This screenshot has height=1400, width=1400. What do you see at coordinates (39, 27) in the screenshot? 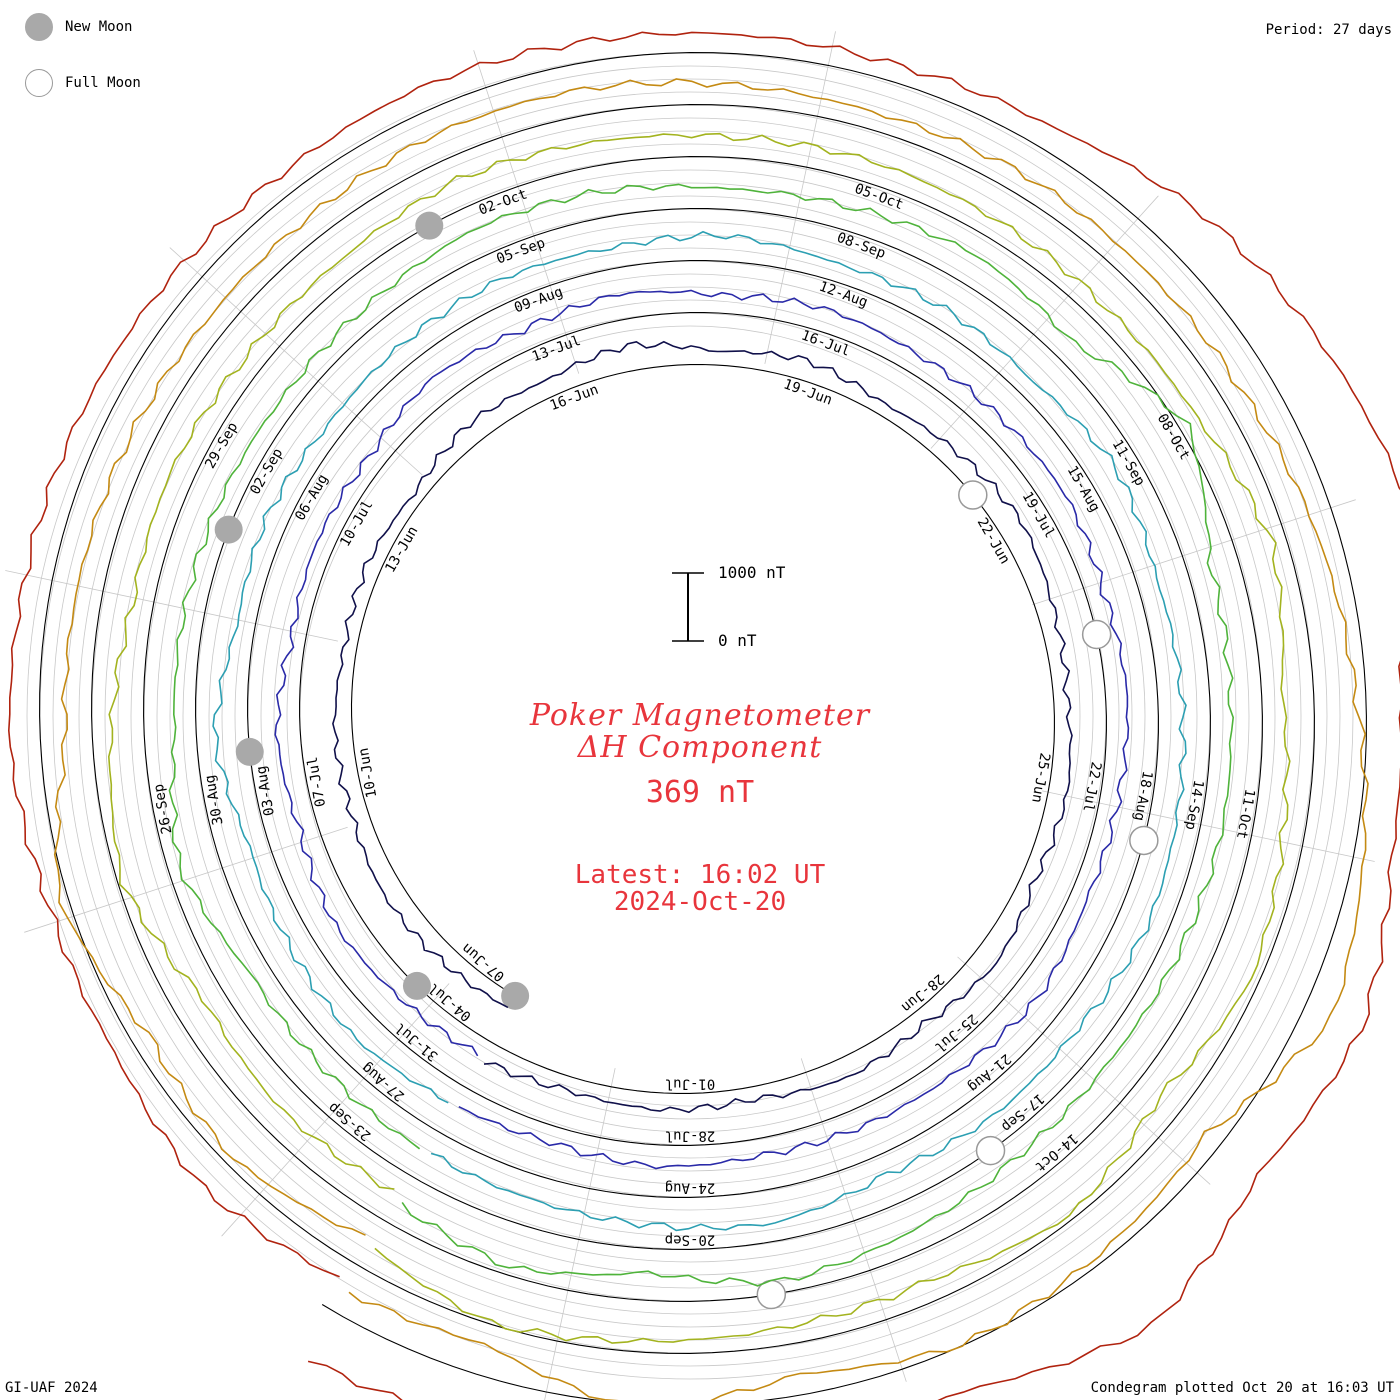
I see `new-moon-icon` at bounding box center [39, 27].